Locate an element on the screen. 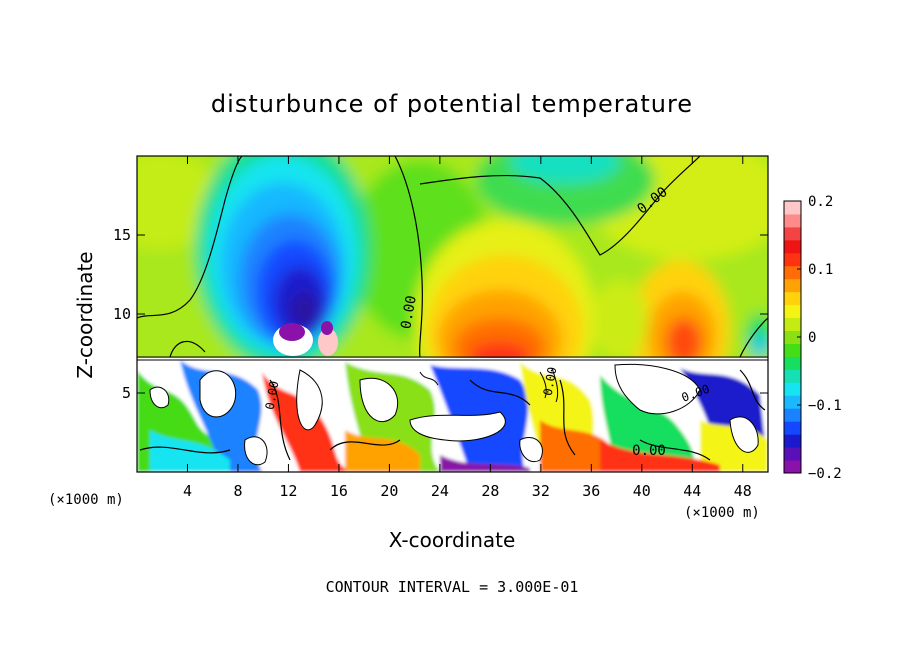  x-tick-label: 12 is located at coordinates (288, 491).